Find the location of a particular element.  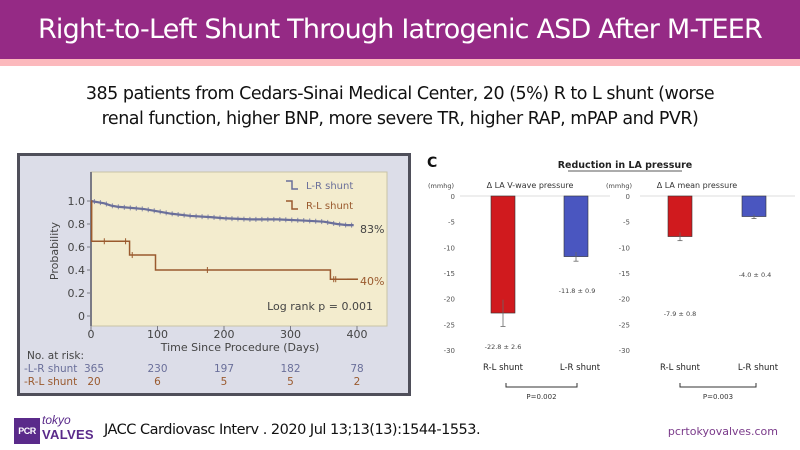

pcr-logo-mark: PCR is located at coordinates (27, 431).